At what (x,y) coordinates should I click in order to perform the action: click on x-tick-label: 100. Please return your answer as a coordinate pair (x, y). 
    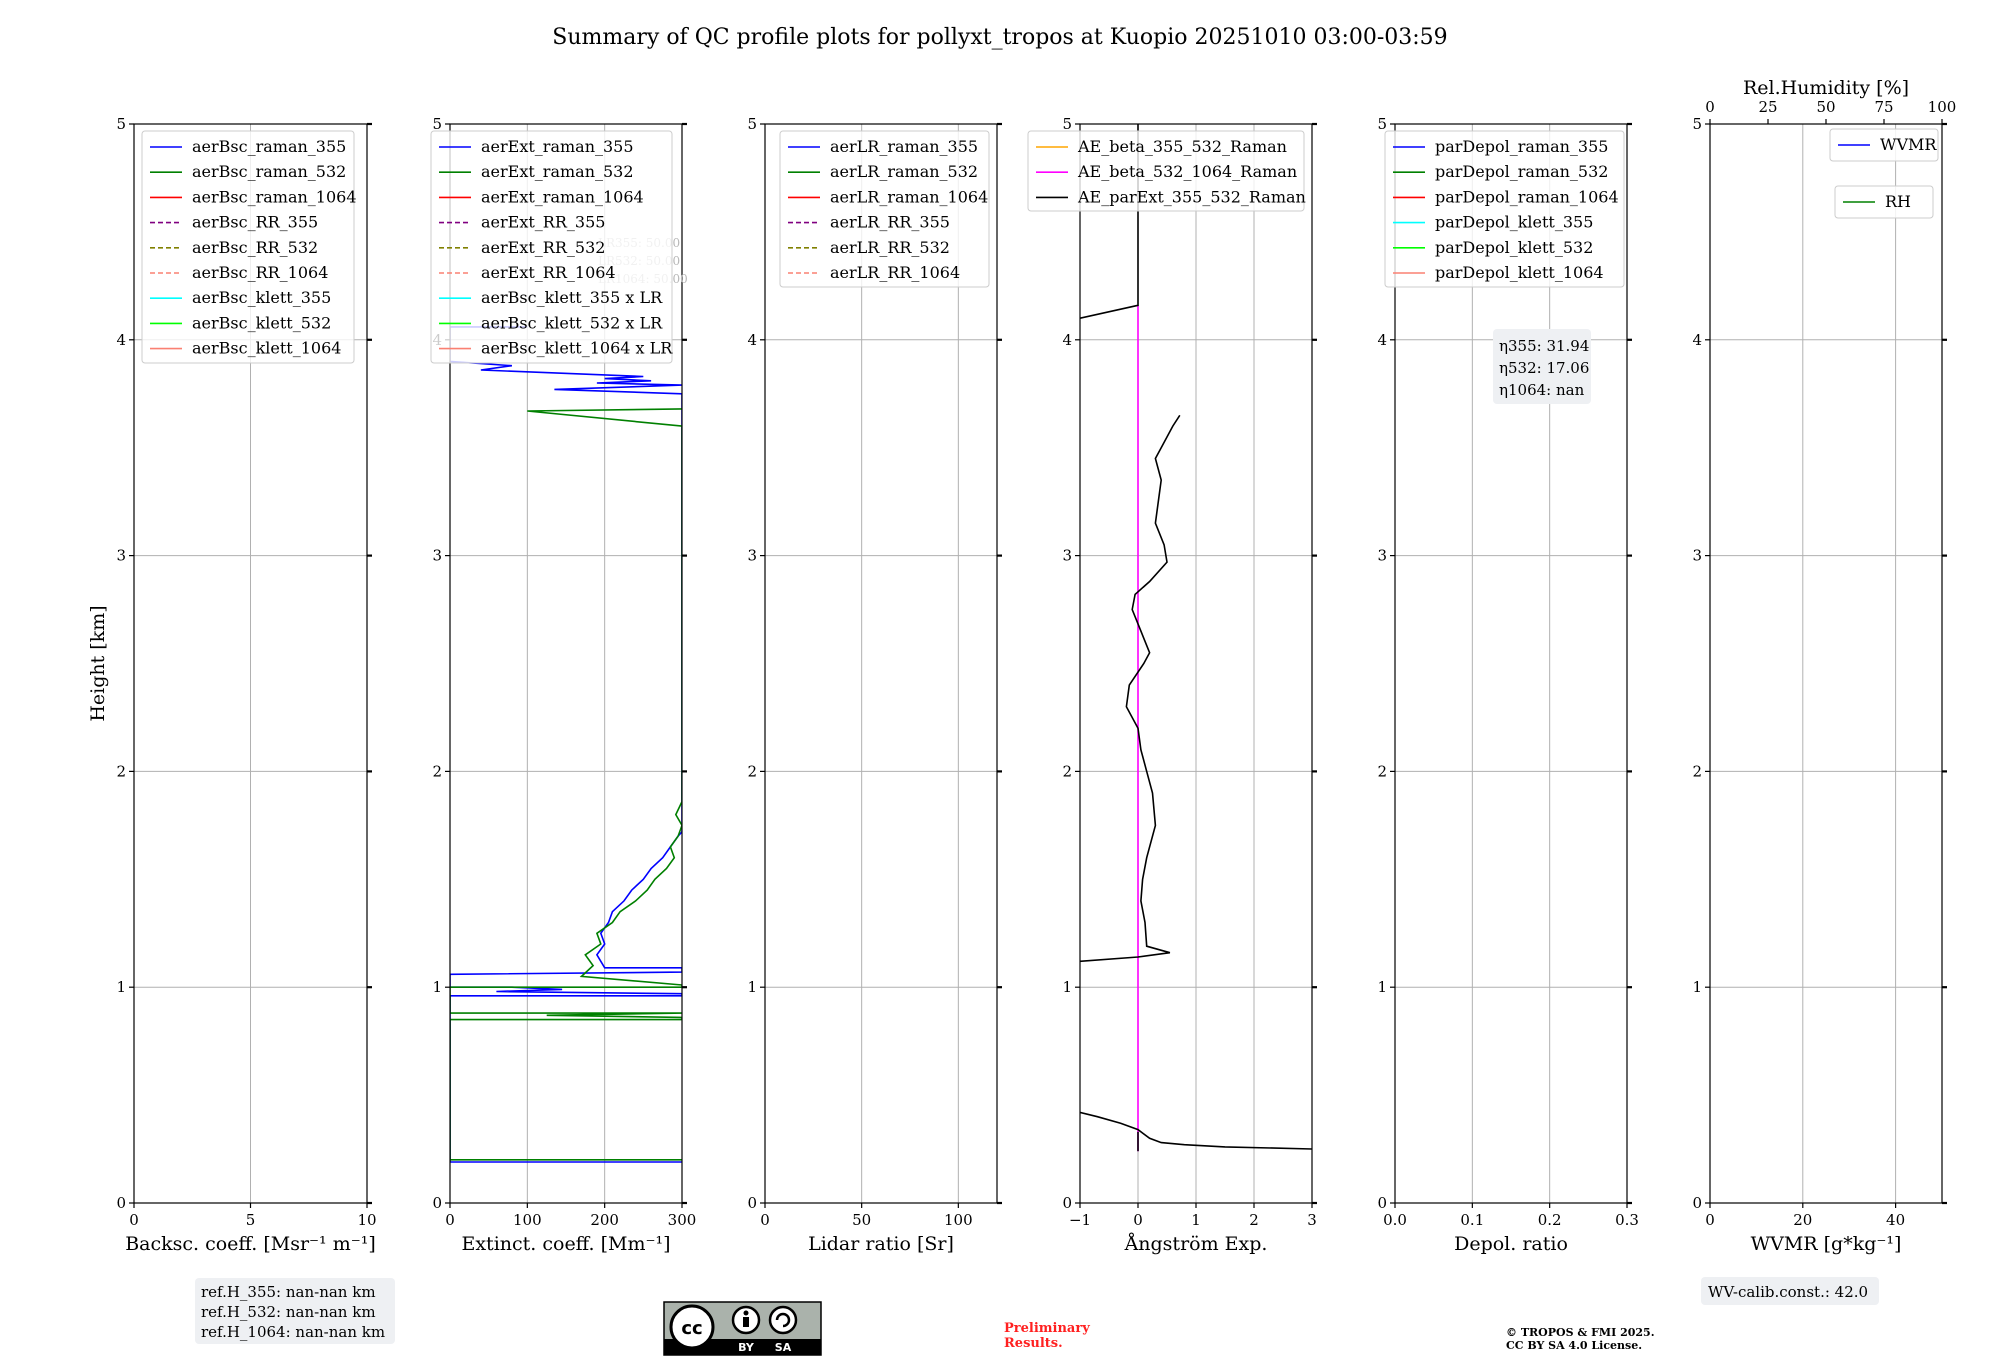
    Looking at the image, I should click on (958, 1220).